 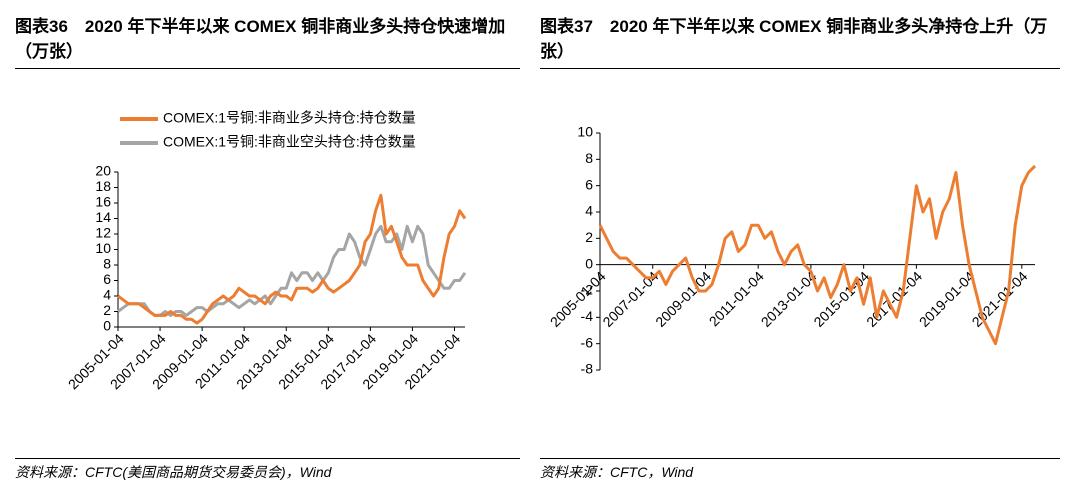 What do you see at coordinates (947, 299) in the screenshot?
I see `x-tick-label: 2019-01-04` at bounding box center [947, 299].